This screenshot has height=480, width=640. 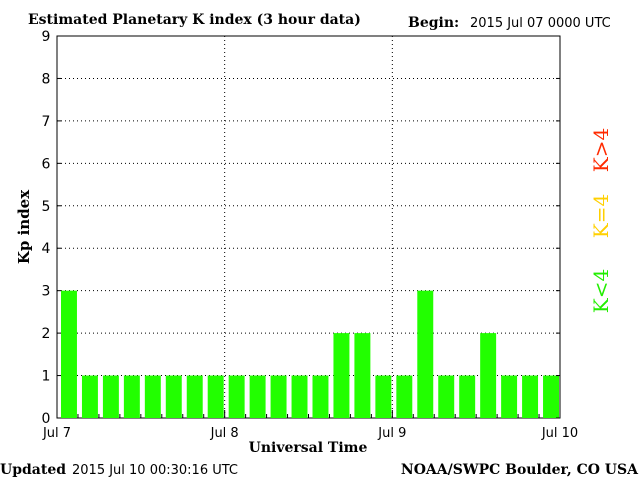 I want to click on legend-k-equal-4: K=4, so click(x=601, y=216).